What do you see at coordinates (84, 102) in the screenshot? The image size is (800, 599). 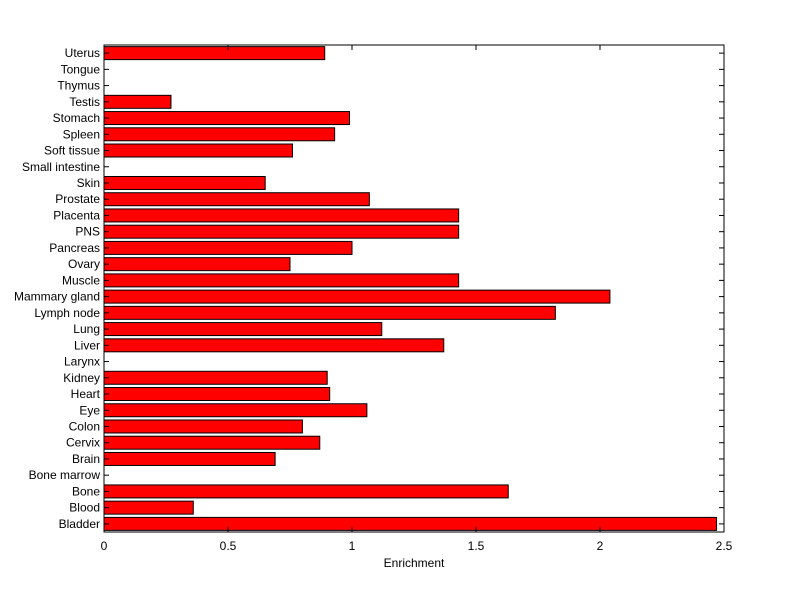 I see `y-tick-label: Testis` at bounding box center [84, 102].